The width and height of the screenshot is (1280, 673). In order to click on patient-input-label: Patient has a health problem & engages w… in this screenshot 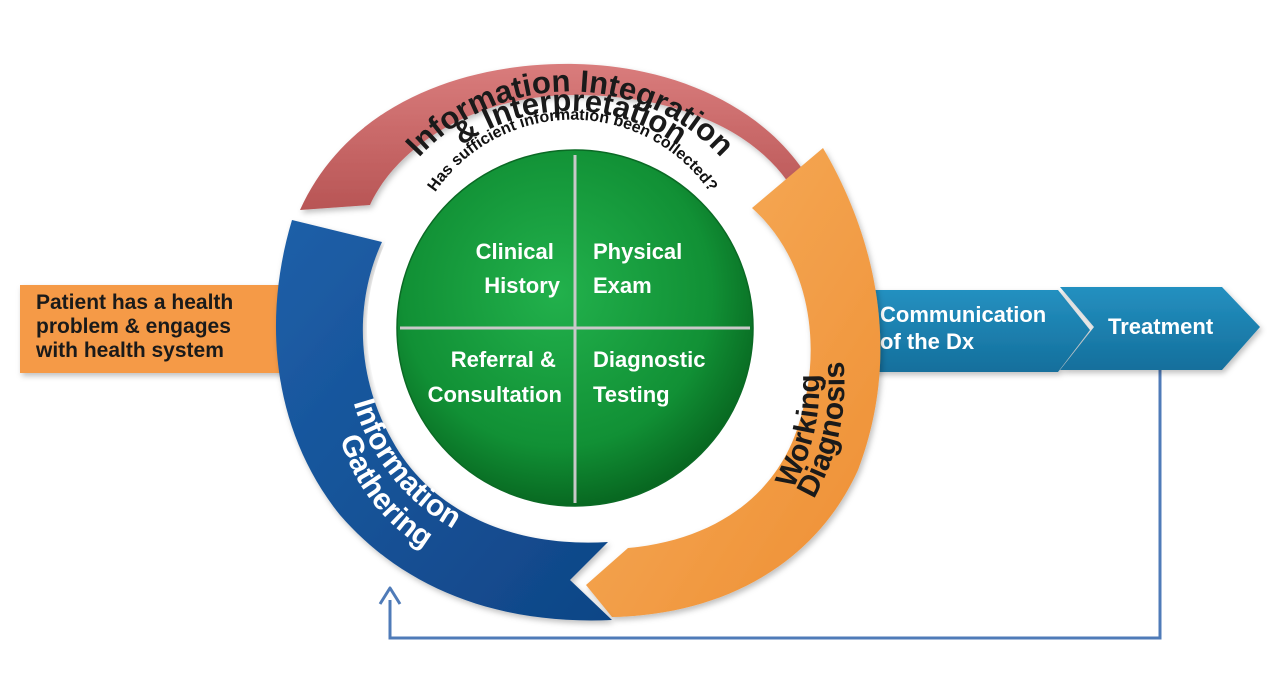, I will do `click(137, 326)`.